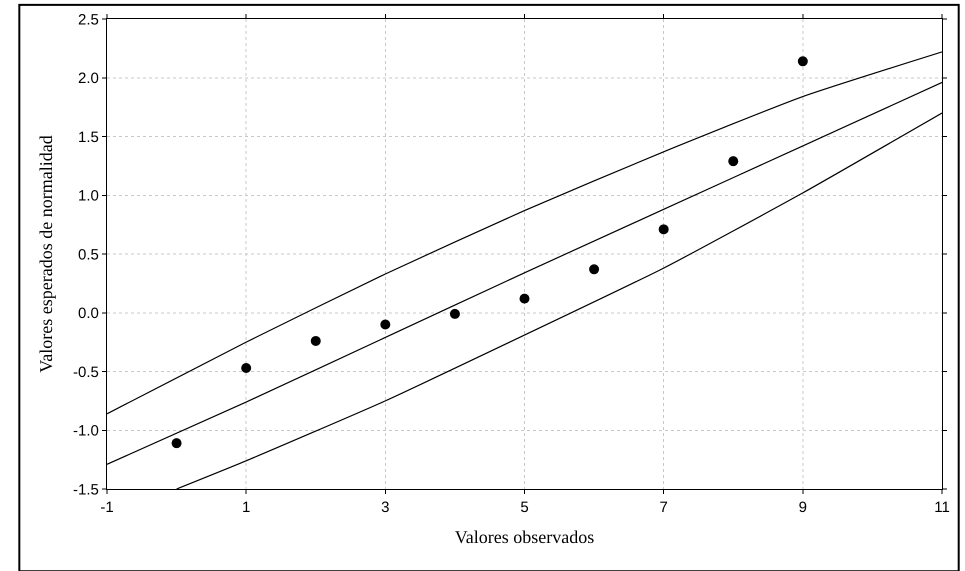 This screenshot has height=571, width=965. What do you see at coordinates (88, 313) in the screenshot?
I see `y-tick-label: 0.0` at bounding box center [88, 313].